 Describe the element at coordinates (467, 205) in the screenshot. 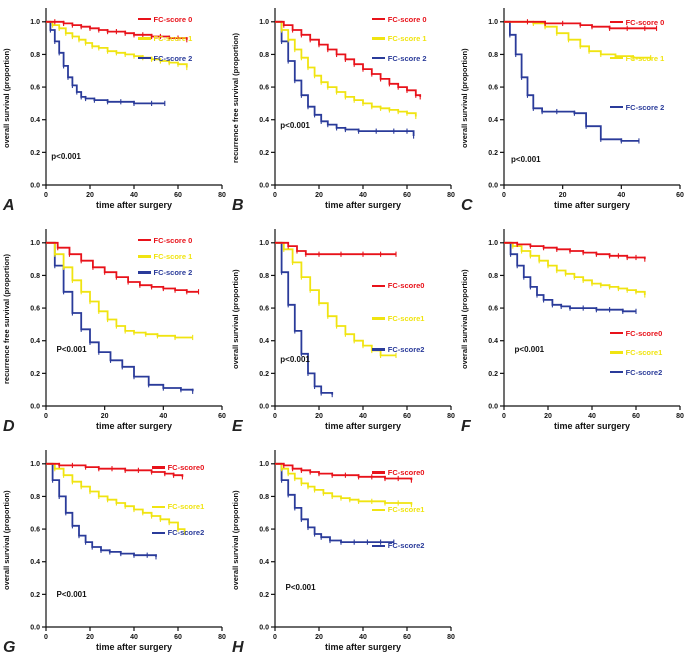

I see `panel-letter: C` at that location.